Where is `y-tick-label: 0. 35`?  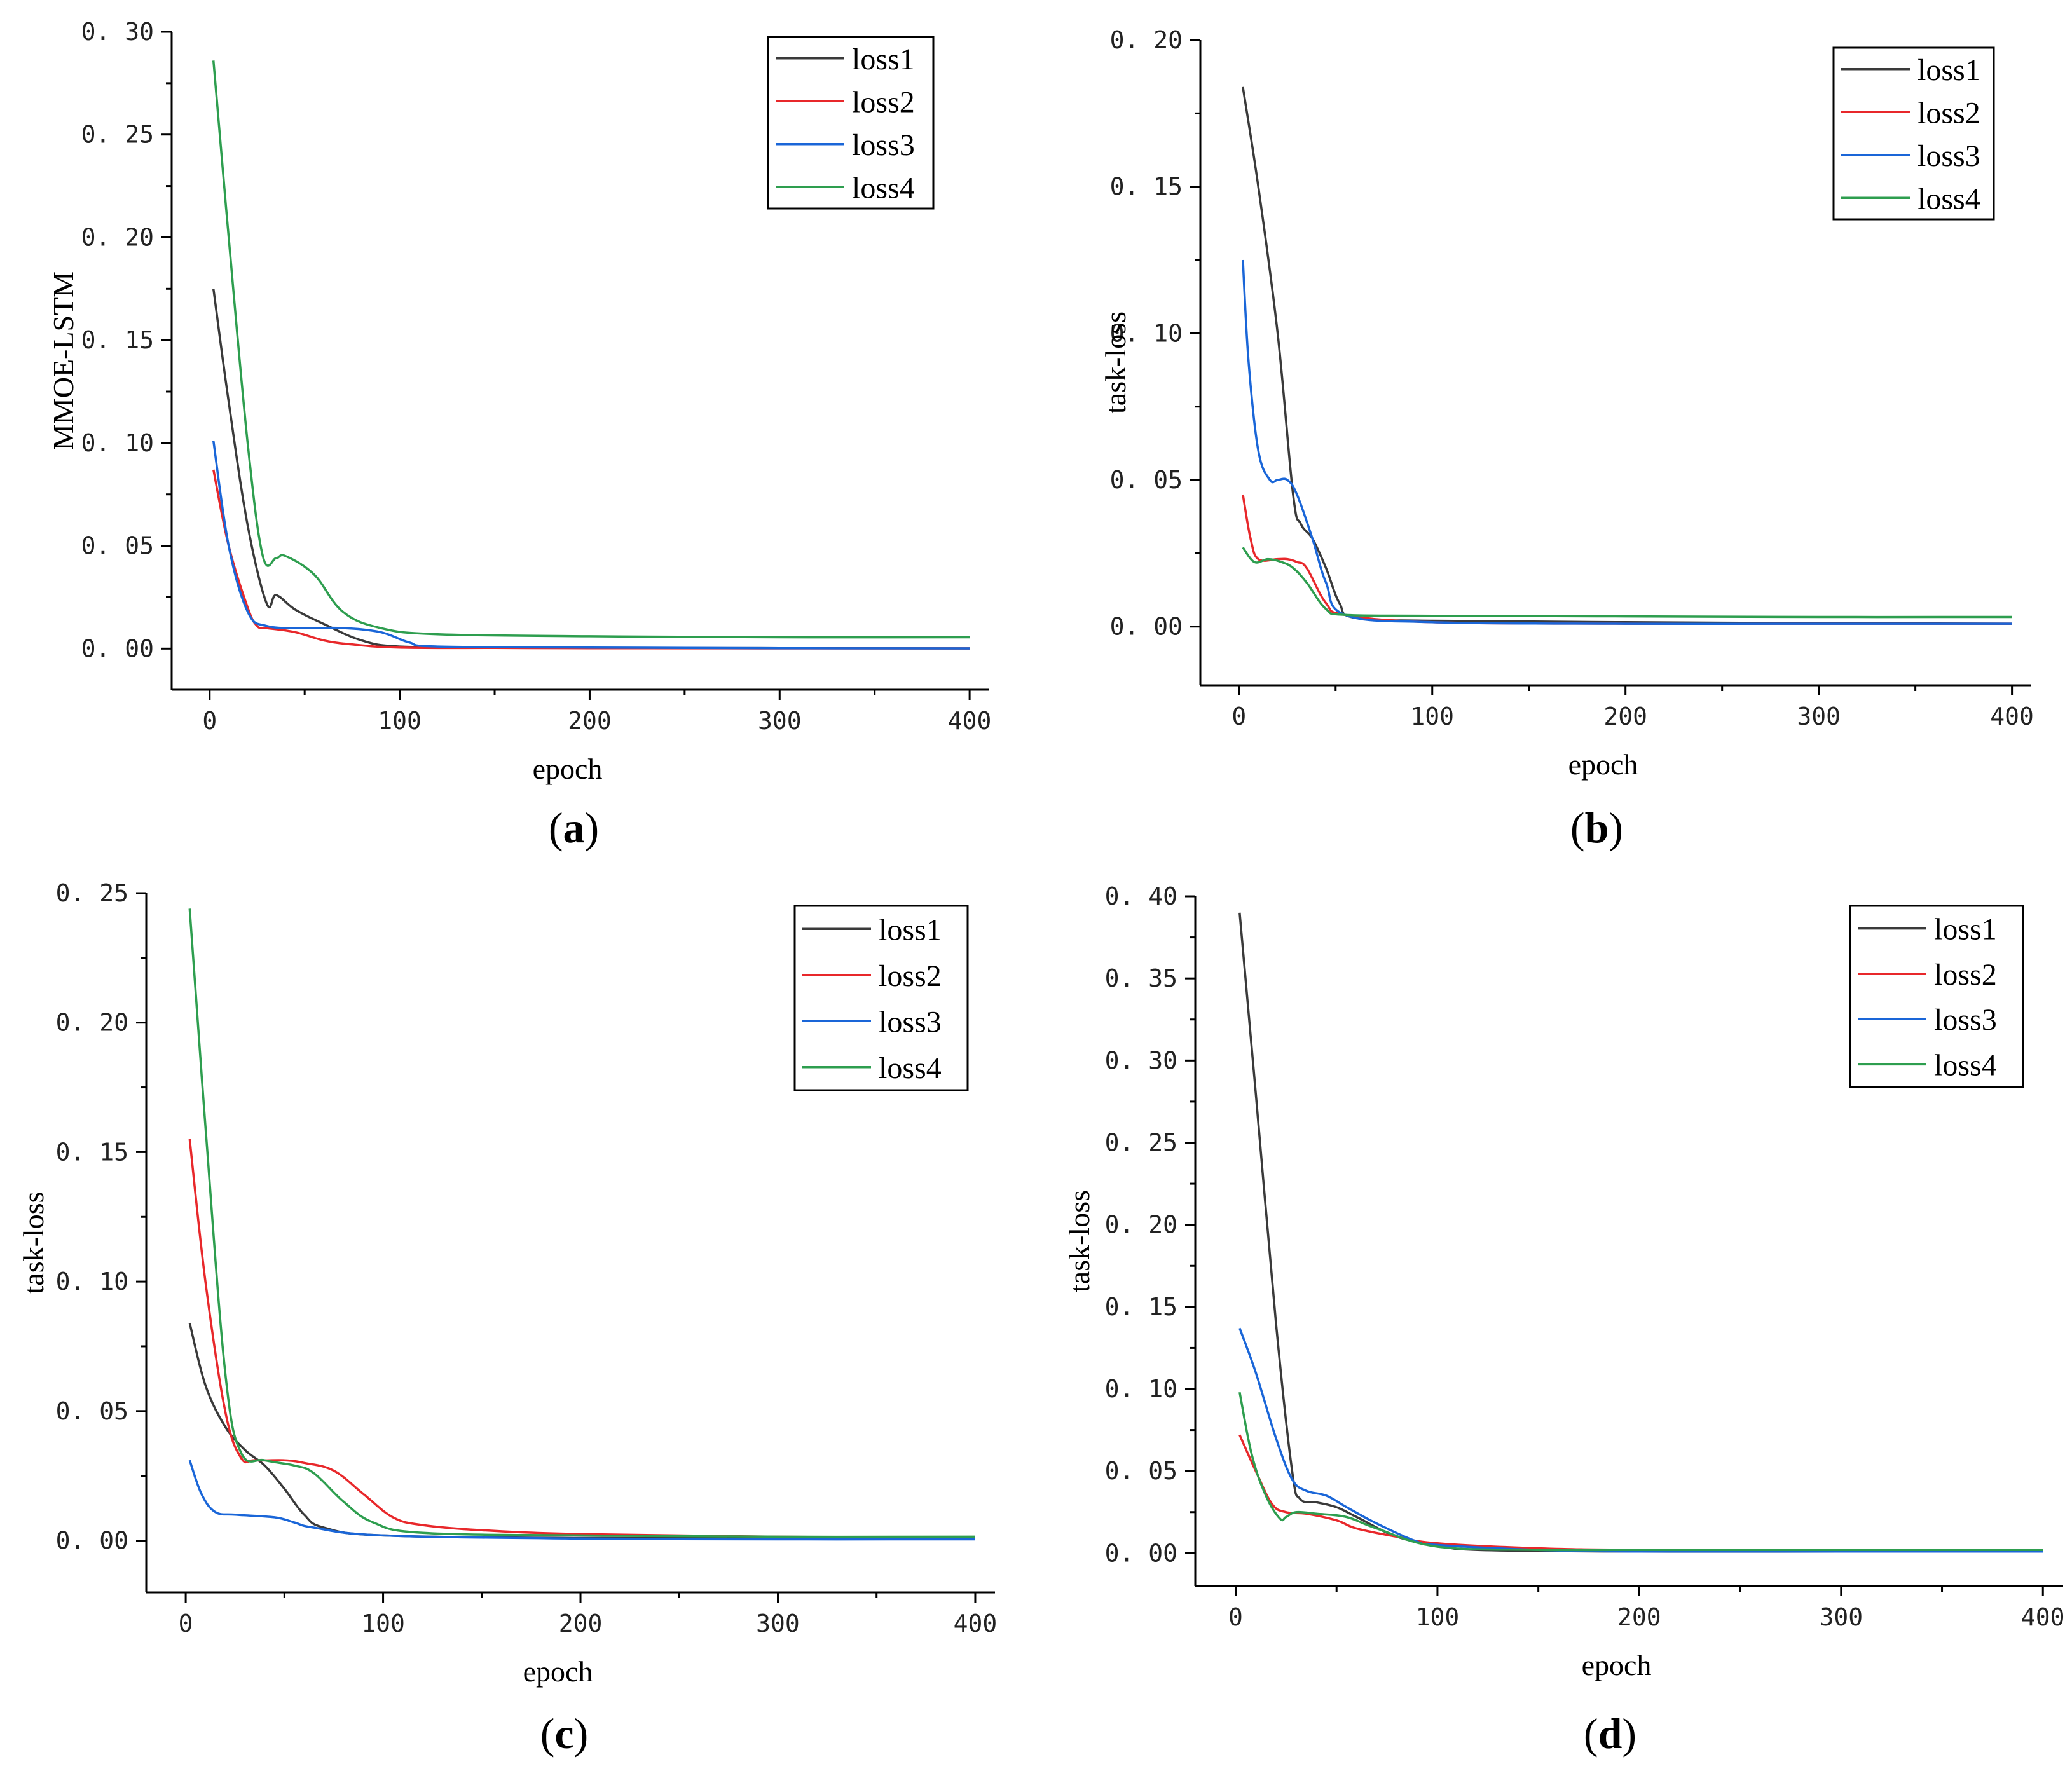 y-tick-label: 0. 35 is located at coordinates (1141, 978).